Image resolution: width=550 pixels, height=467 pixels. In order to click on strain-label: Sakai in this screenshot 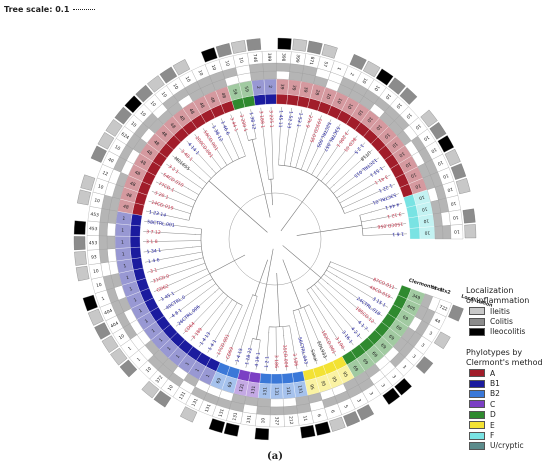, I will do `click(314, 356)`.